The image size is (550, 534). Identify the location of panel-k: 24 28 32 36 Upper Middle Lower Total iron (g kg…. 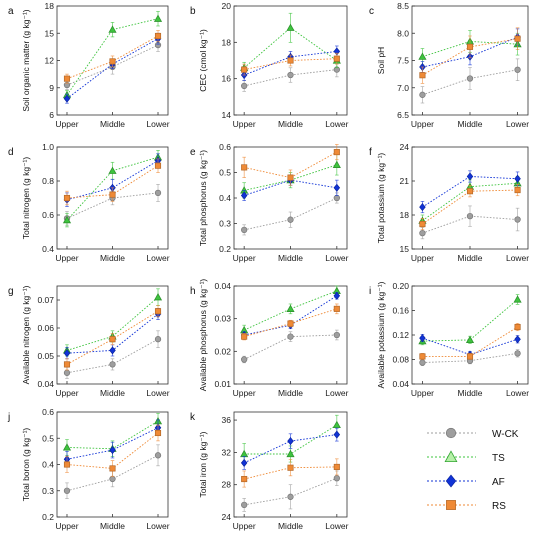
(269, 471).